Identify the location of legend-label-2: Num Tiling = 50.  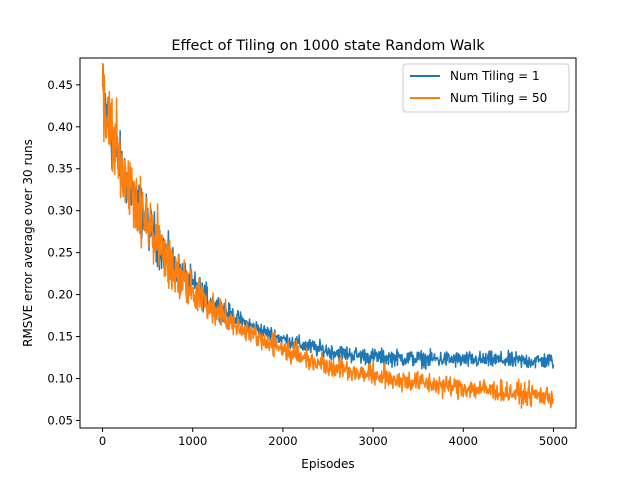
(498, 98).